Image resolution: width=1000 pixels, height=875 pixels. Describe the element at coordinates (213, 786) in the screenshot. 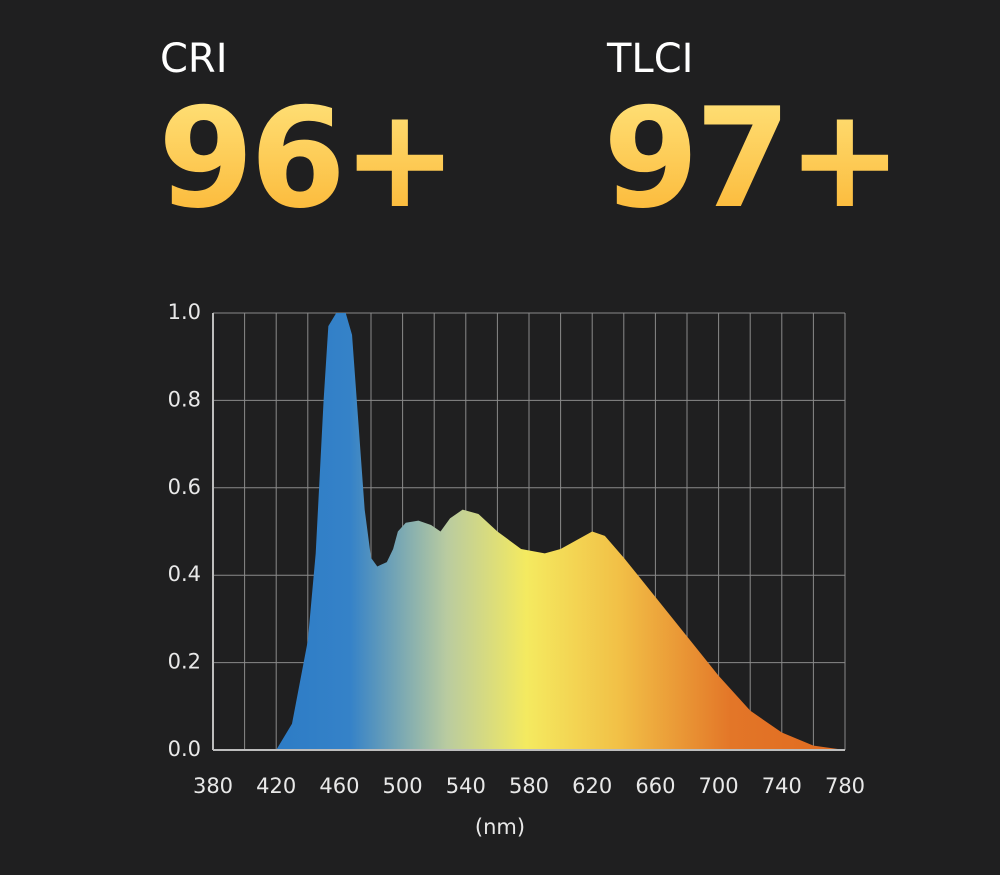

I see `x-tick-label: 380` at that location.